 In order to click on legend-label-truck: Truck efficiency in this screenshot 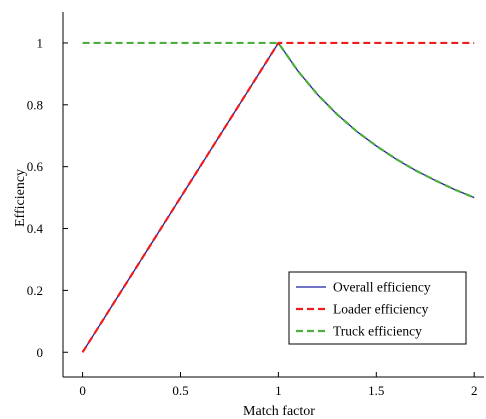, I will do `click(377, 331)`.